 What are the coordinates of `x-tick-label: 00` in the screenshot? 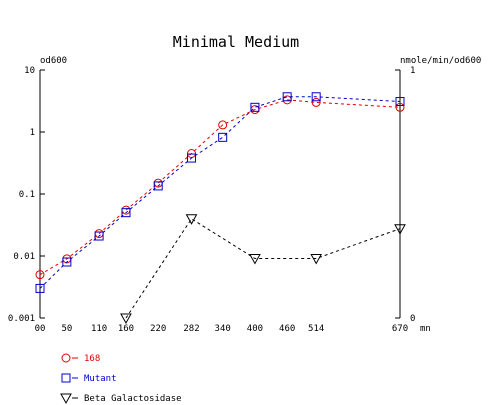 It's located at (40, 329).